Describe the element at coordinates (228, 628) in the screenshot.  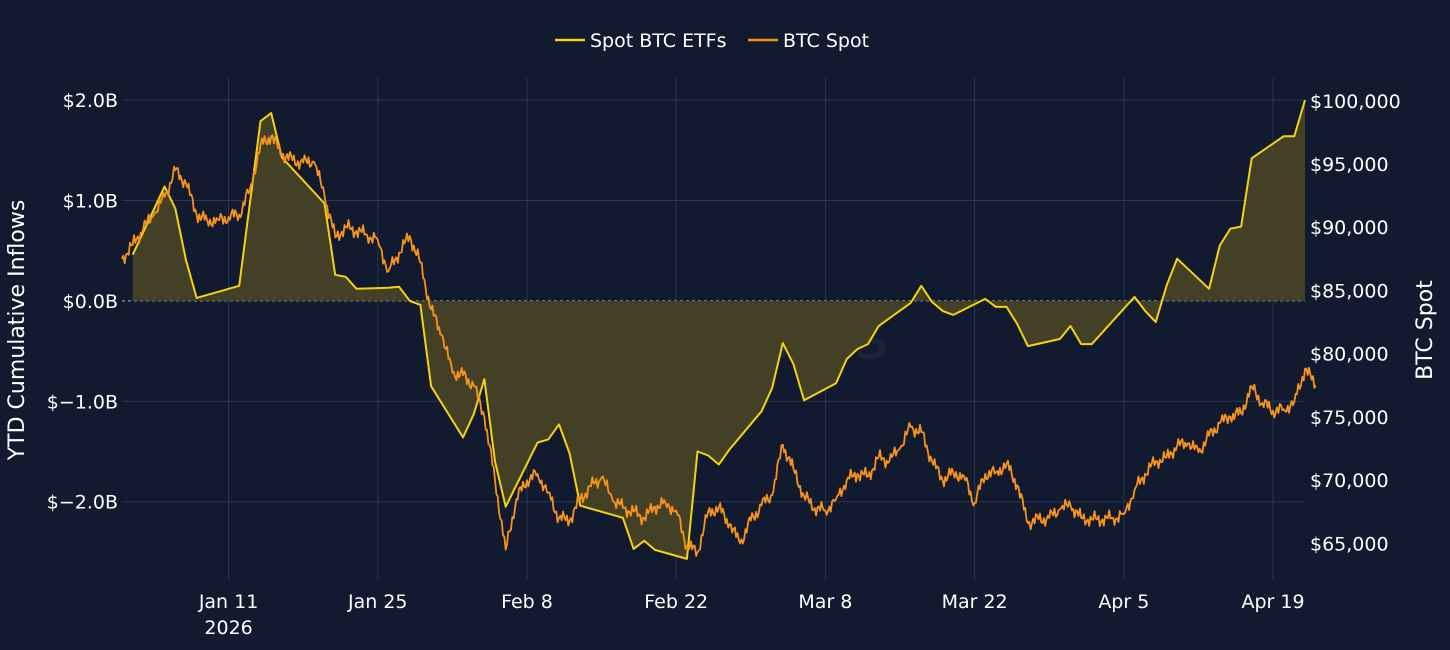
I see `x-tick-year: 2026` at that location.